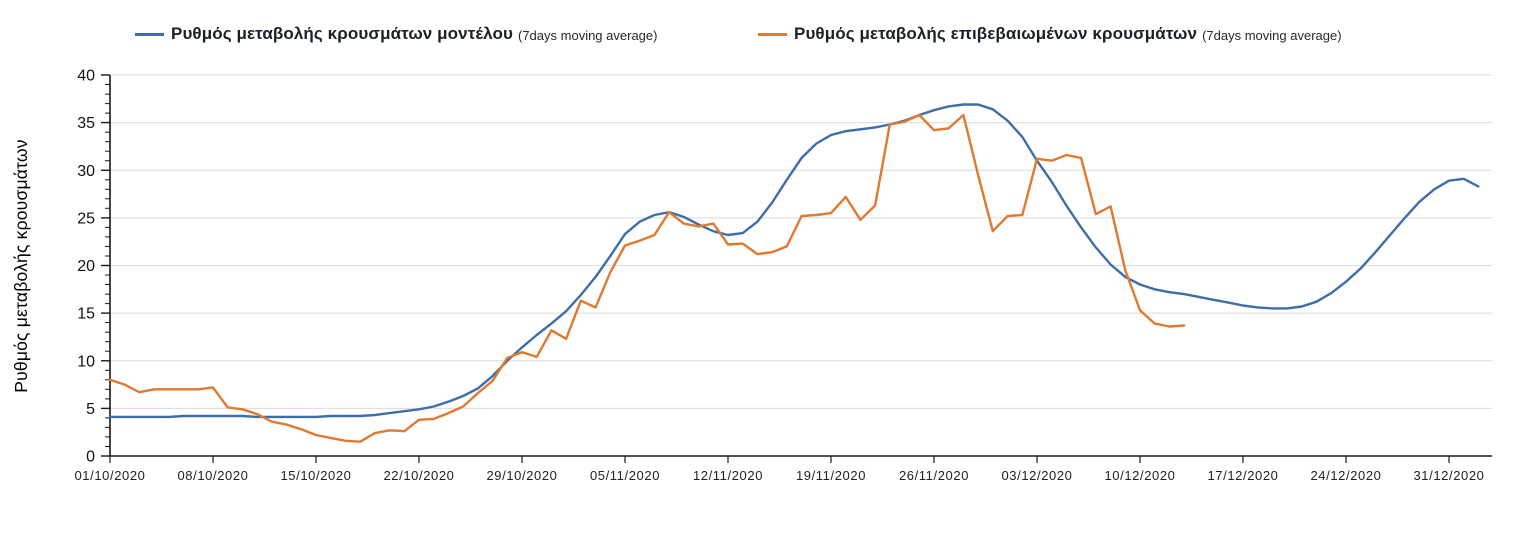 This screenshot has height=546, width=1530. I want to click on svg-text: 15/10/2020, so click(315, 475).